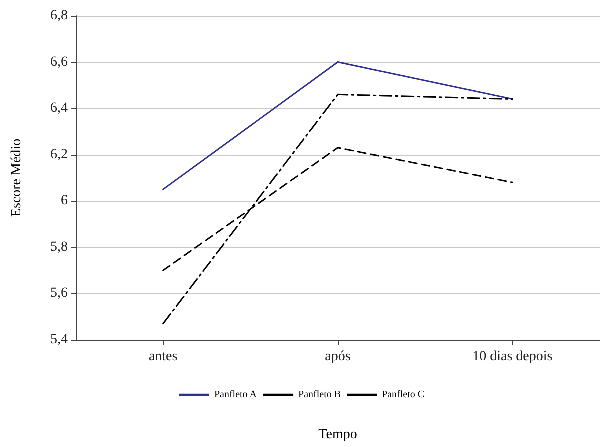 This screenshot has height=447, width=604. What do you see at coordinates (59, 340) in the screenshot?
I see `y-tick-label: 5,4` at bounding box center [59, 340].